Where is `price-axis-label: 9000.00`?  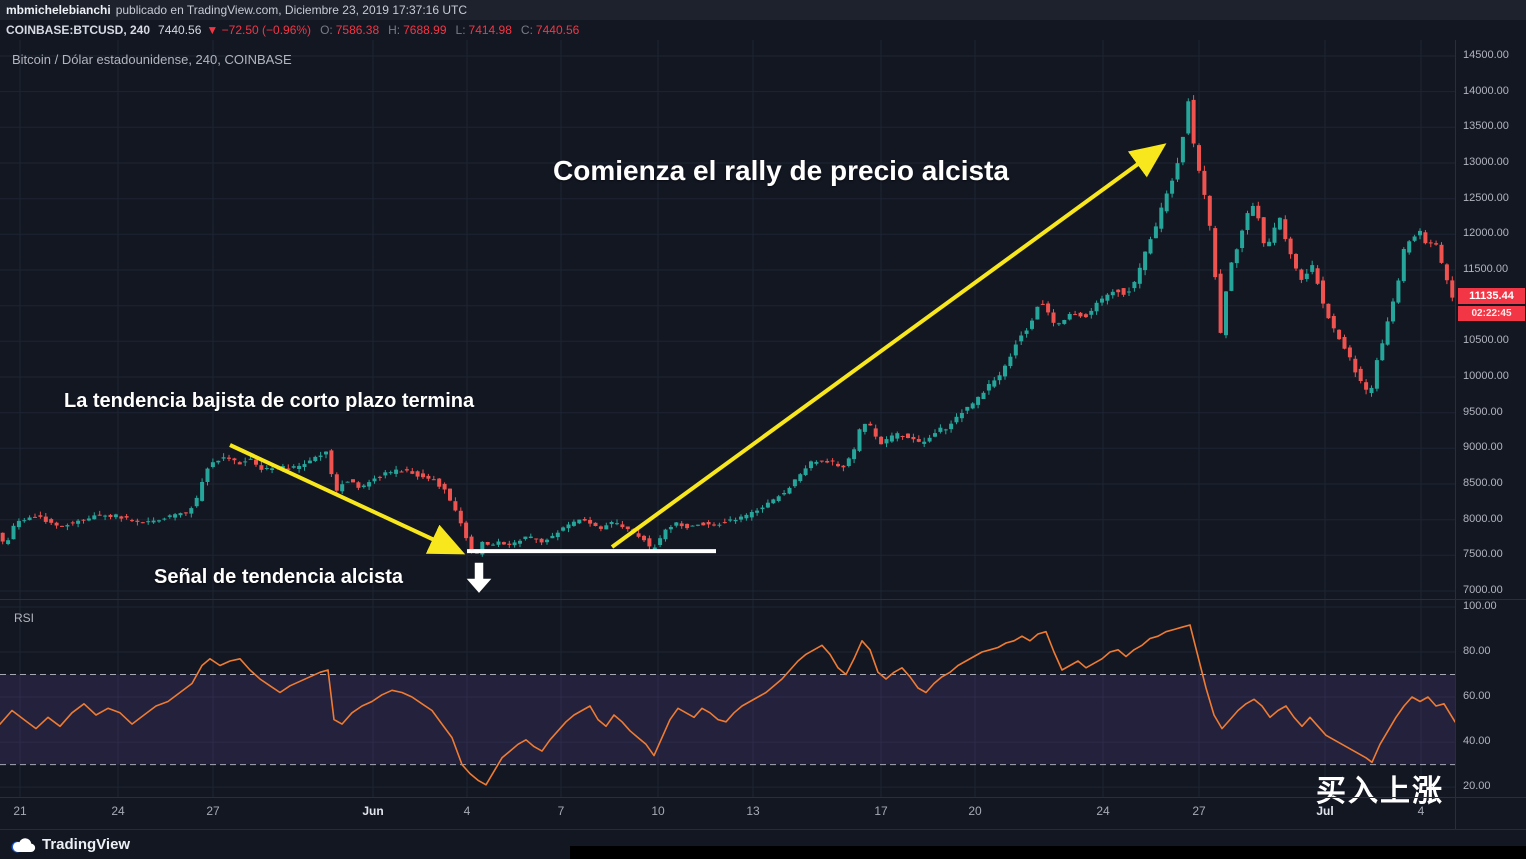 price-axis-label: 9000.00 is located at coordinates (1483, 447).